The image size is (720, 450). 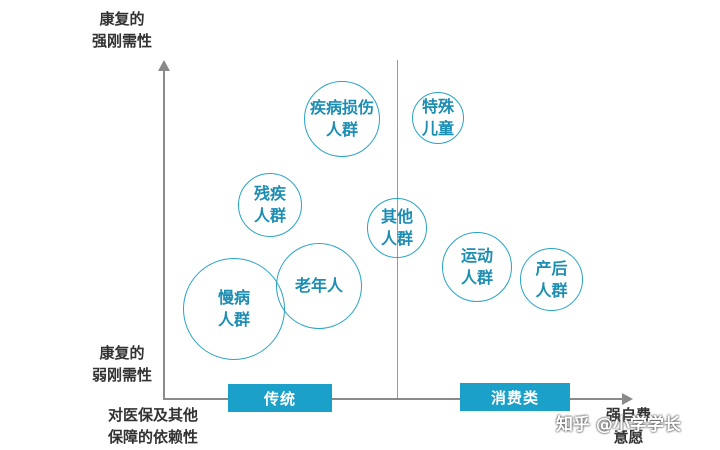 I want to click on x-axis-arrow, so click(x=627, y=399).